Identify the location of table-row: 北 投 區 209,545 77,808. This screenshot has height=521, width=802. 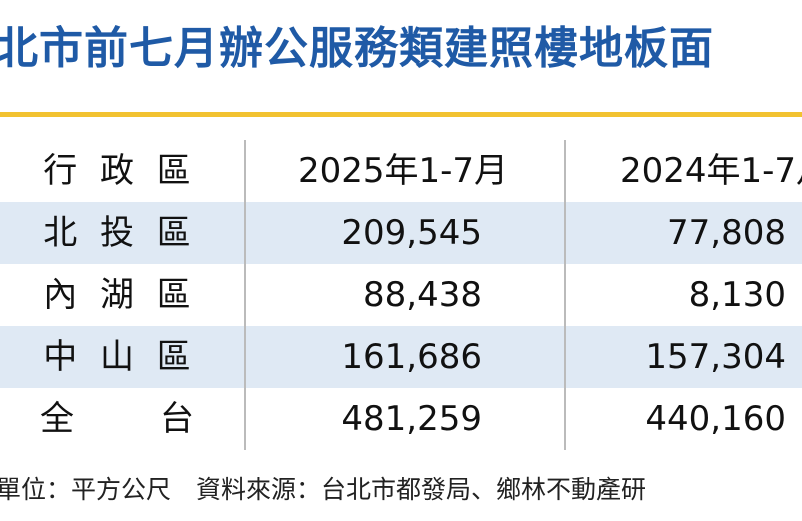
(401, 233).